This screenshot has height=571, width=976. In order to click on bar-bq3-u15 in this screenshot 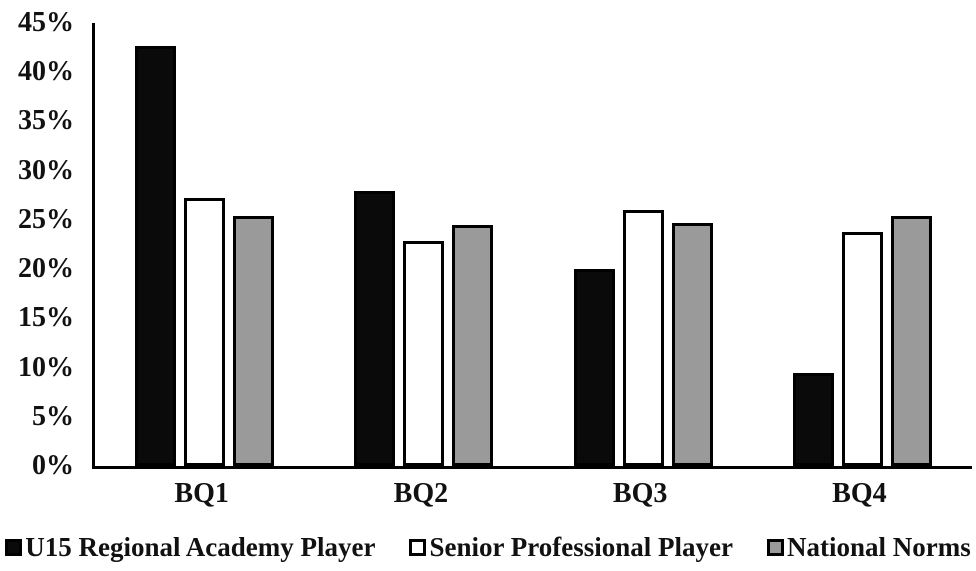, I will do `click(594, 367)`.